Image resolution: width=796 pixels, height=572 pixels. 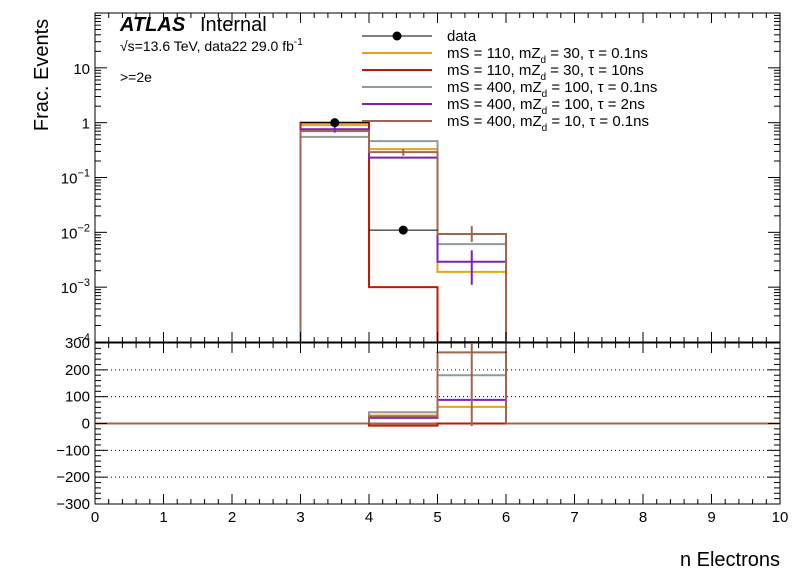 I want to click on legend-entry-2: mS = 110, mZd = 30, τ = 10ns, so click(x=503, y=72).